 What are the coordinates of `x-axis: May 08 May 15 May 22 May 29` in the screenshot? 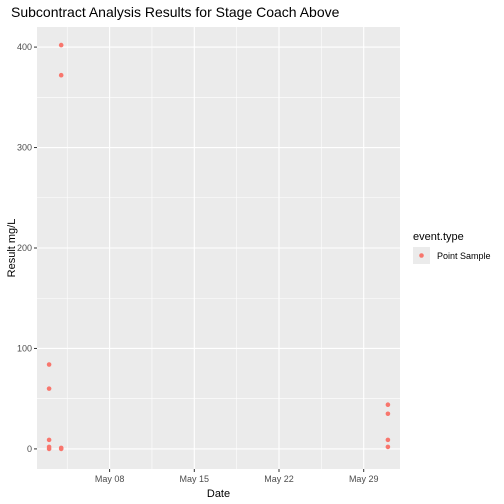 It's located at (237, 476).